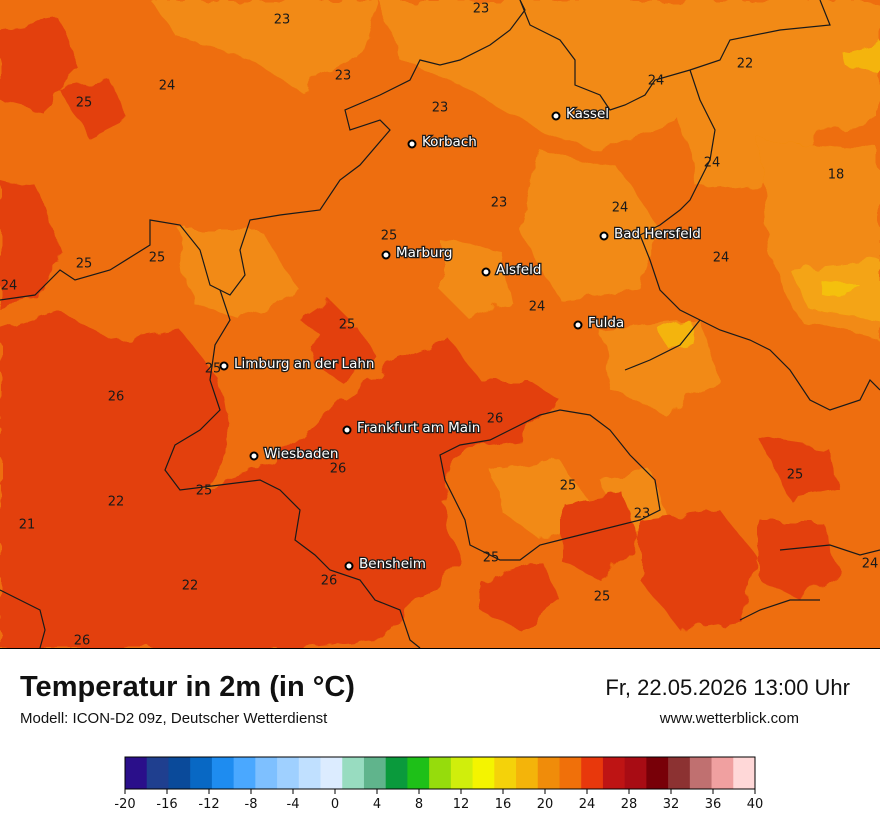  Describe the element at coordinates (461, 804) in the screenshot. I see `legend-tick-label: 12` at that location.